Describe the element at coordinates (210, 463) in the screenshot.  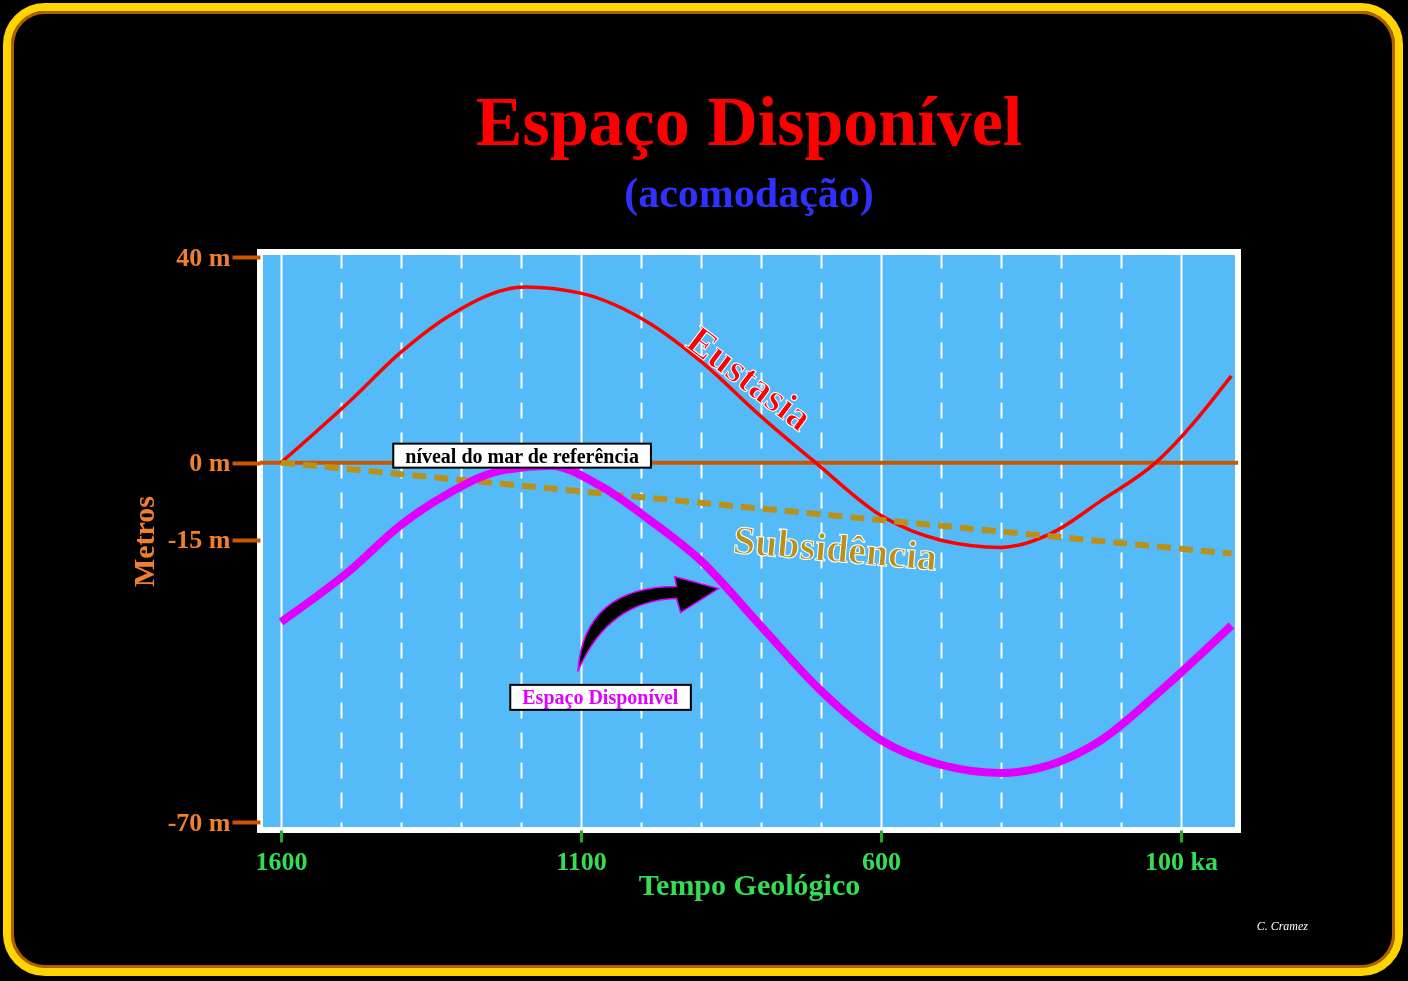
I see `y-tick-label: 0 m` at that location.